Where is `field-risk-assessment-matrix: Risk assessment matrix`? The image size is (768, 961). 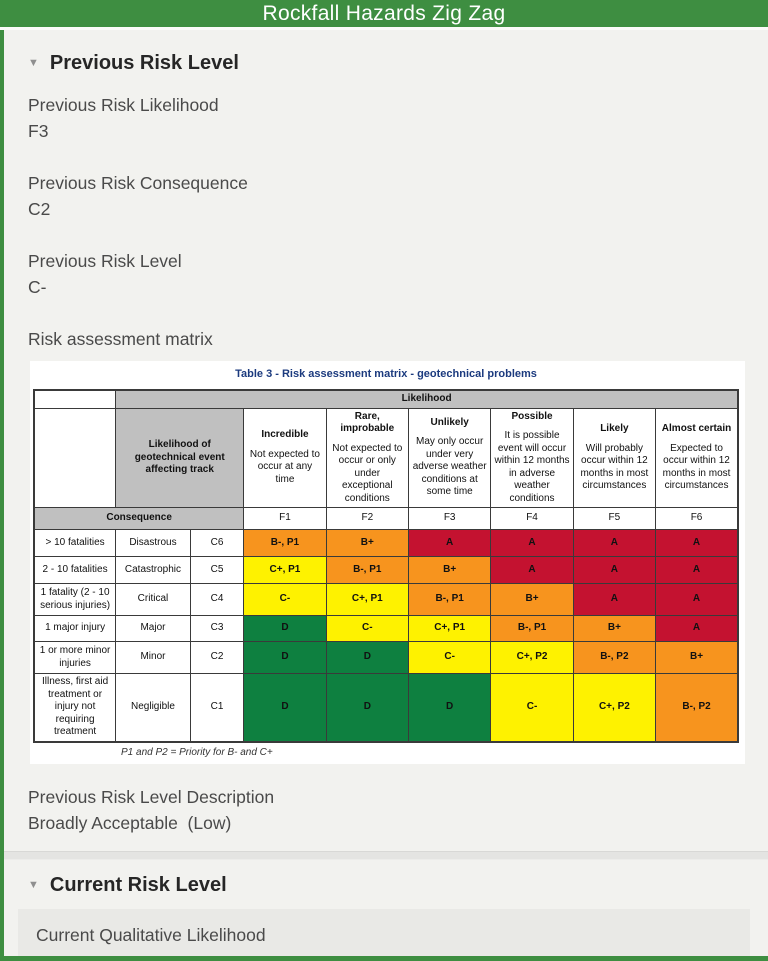
field-risk-assessment-matrix: Risk assessment matrix is located at coordinates (388, 339).